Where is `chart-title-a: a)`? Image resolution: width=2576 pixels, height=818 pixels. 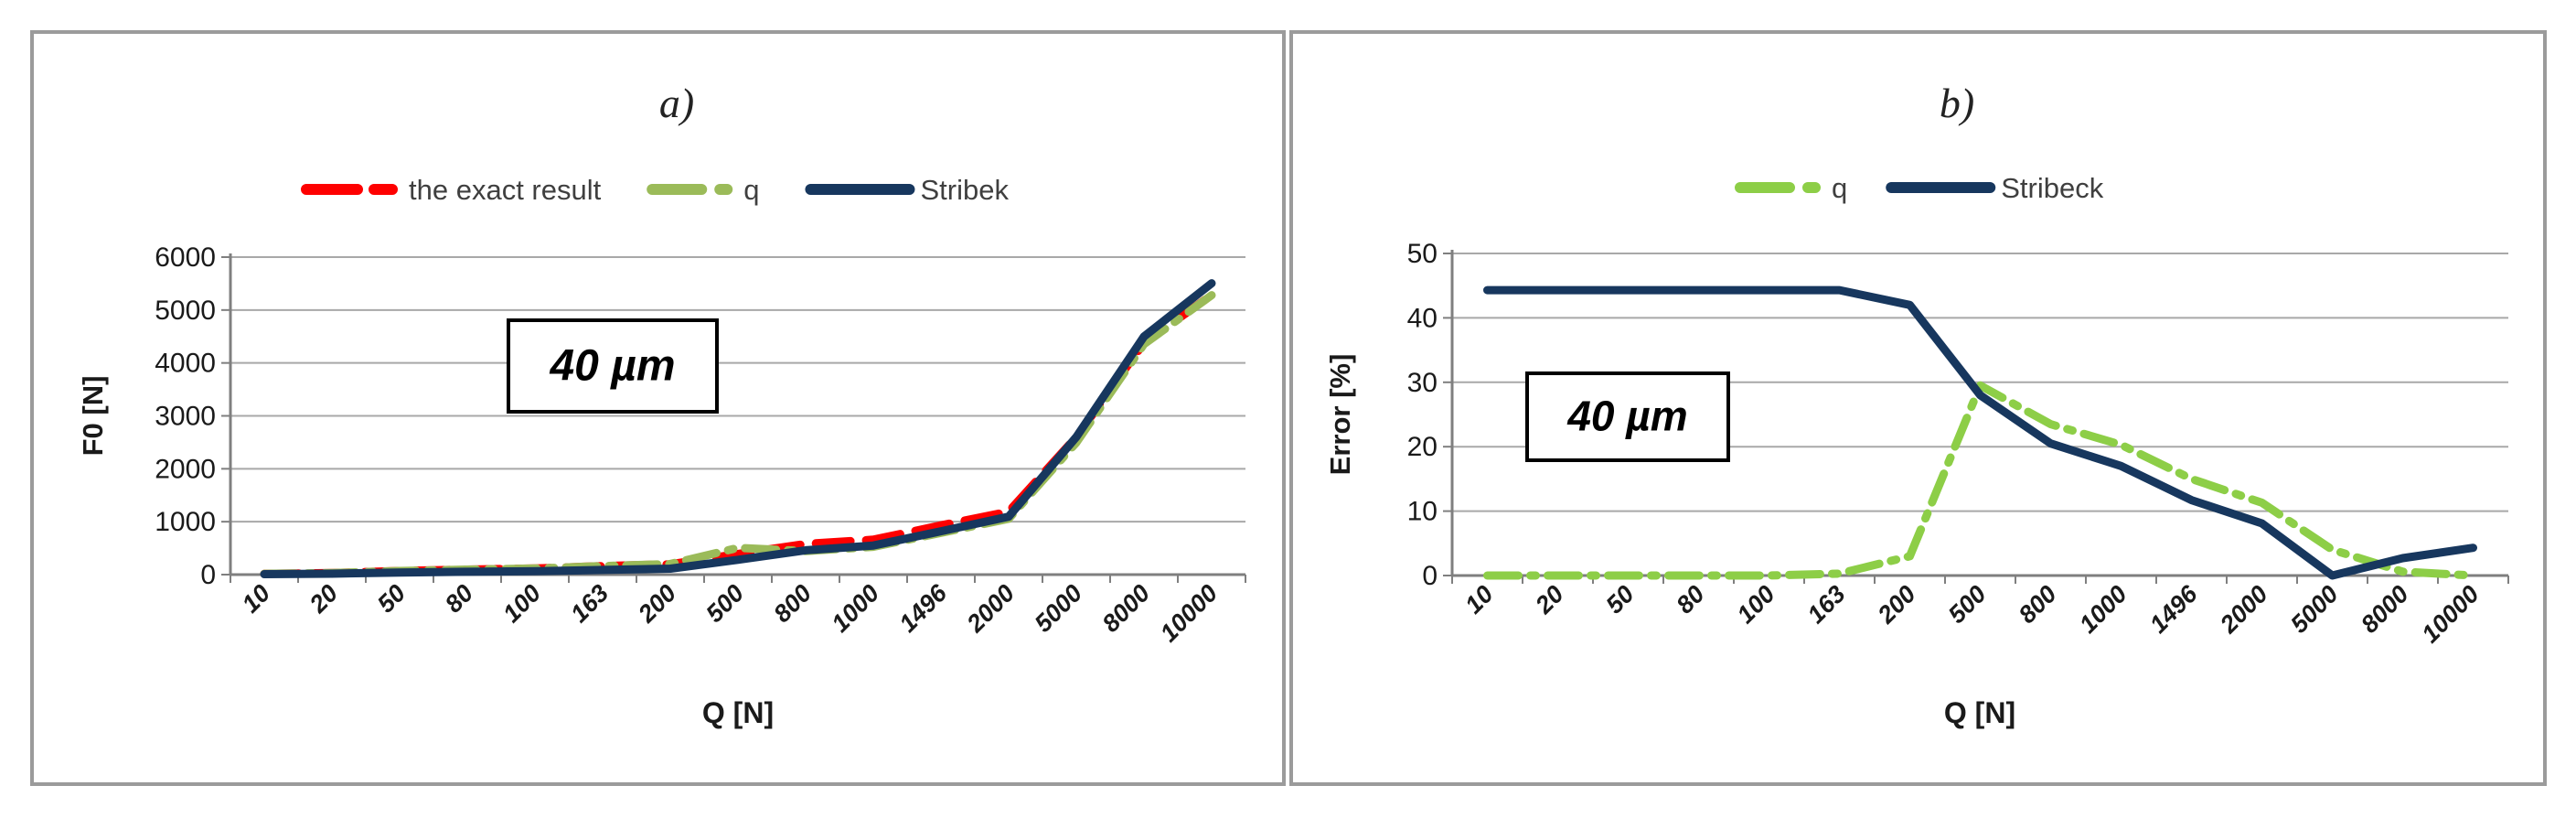
chart-title-a: a) is located at coordinates (676, 103).